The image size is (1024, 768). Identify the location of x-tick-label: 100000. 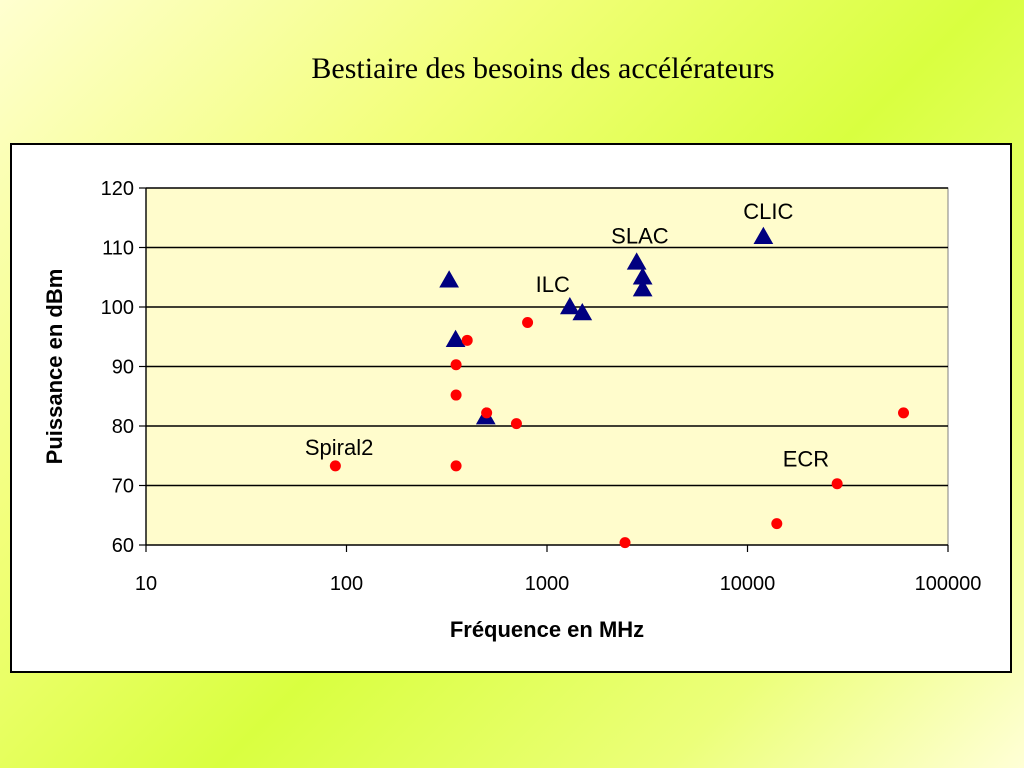
(948, 584).